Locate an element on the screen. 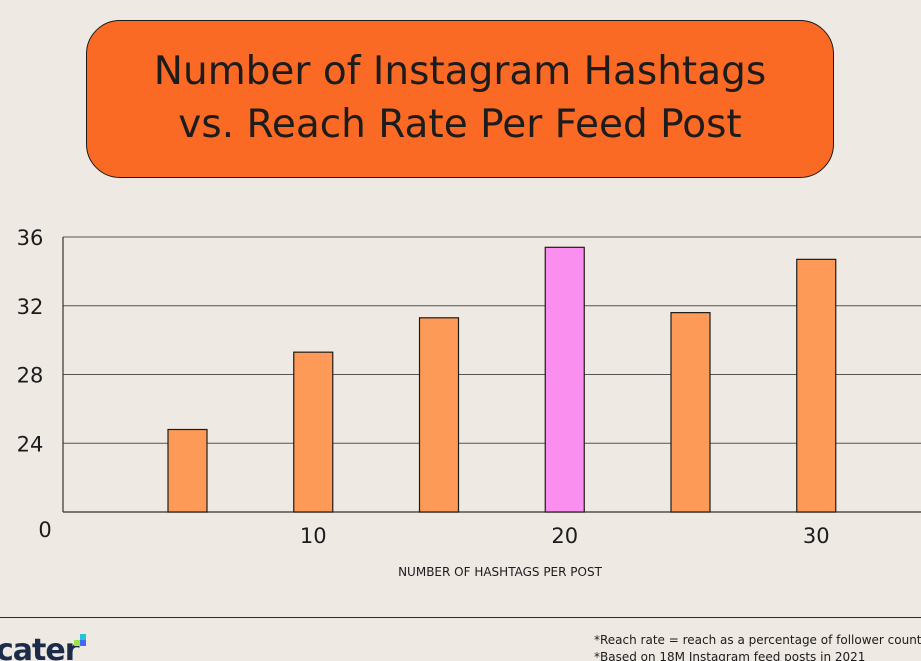  y-tick-label: 24 is located at coordinates (30, 444).